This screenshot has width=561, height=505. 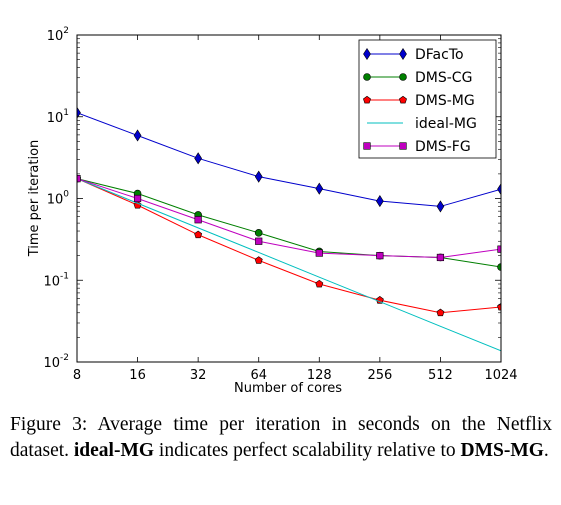 What do you see at coordinates (56, 362) in the screenshot?
I see `y-tick-label: 10⁻²` at bounding box center [56, 362].